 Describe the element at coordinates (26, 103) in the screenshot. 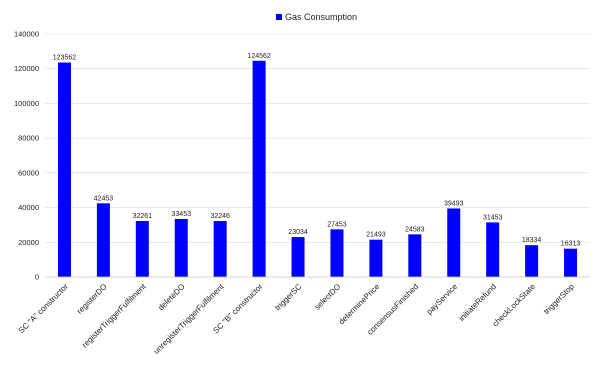

I see `y-tick-label: 100000` at that location.